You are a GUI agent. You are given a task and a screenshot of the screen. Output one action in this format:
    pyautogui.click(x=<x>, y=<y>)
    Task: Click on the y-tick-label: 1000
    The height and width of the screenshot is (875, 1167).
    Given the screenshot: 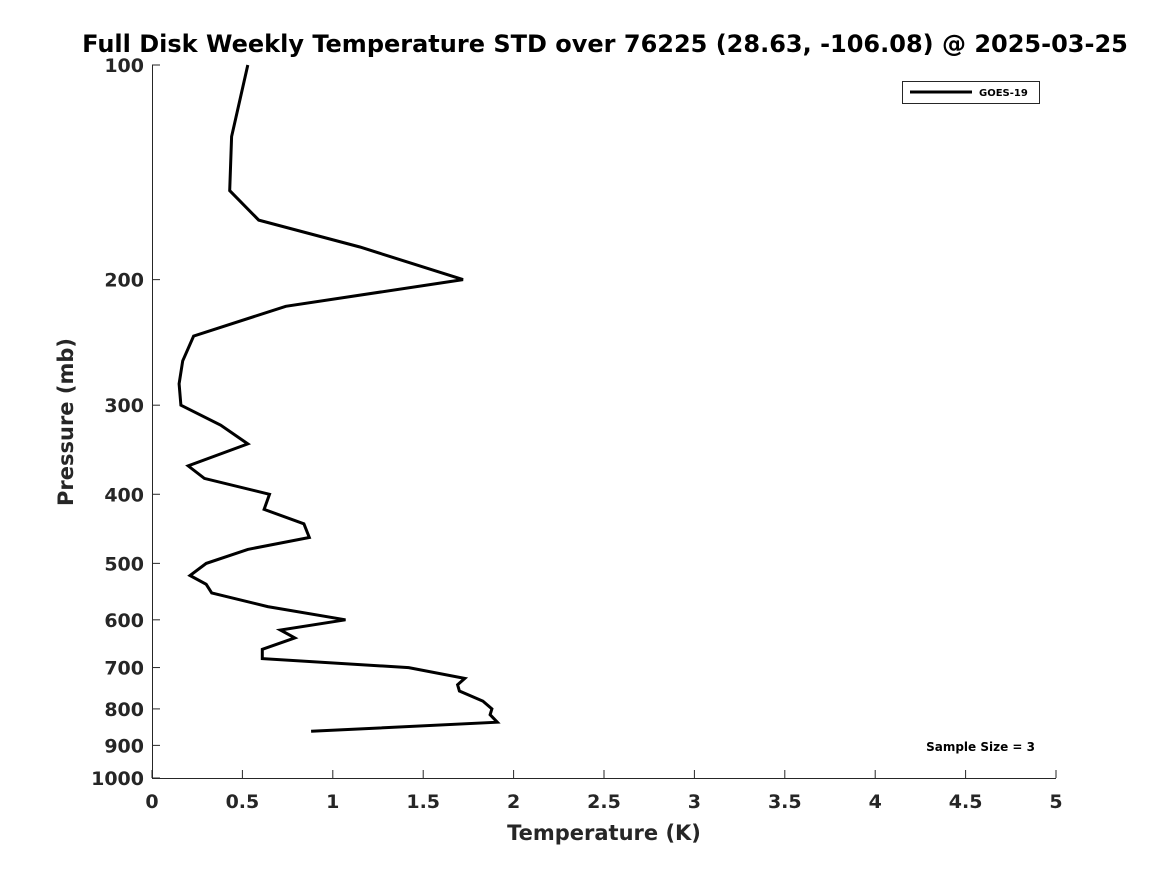 What is the action you would take?
    pyautogui.click(x=117, y=779)
    